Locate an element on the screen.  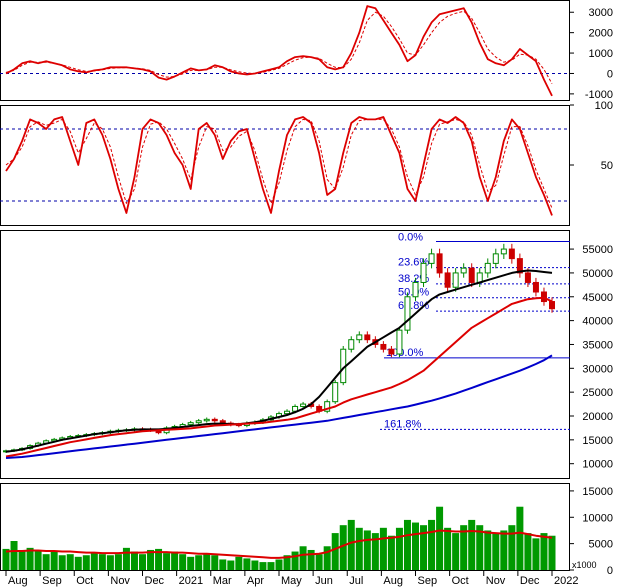
volume-y-tick-label: 0 is located at coordinates (610, 571).